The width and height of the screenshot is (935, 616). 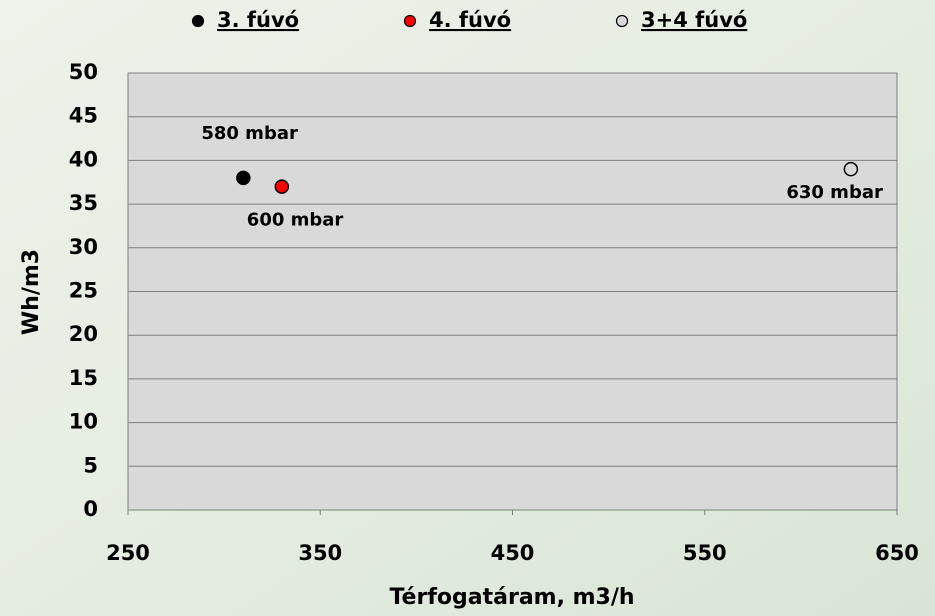 What do you see at coordinates (83, 334) in the screenshot?
I see `y-tick-label: 20` at bounding box center [83, 334].